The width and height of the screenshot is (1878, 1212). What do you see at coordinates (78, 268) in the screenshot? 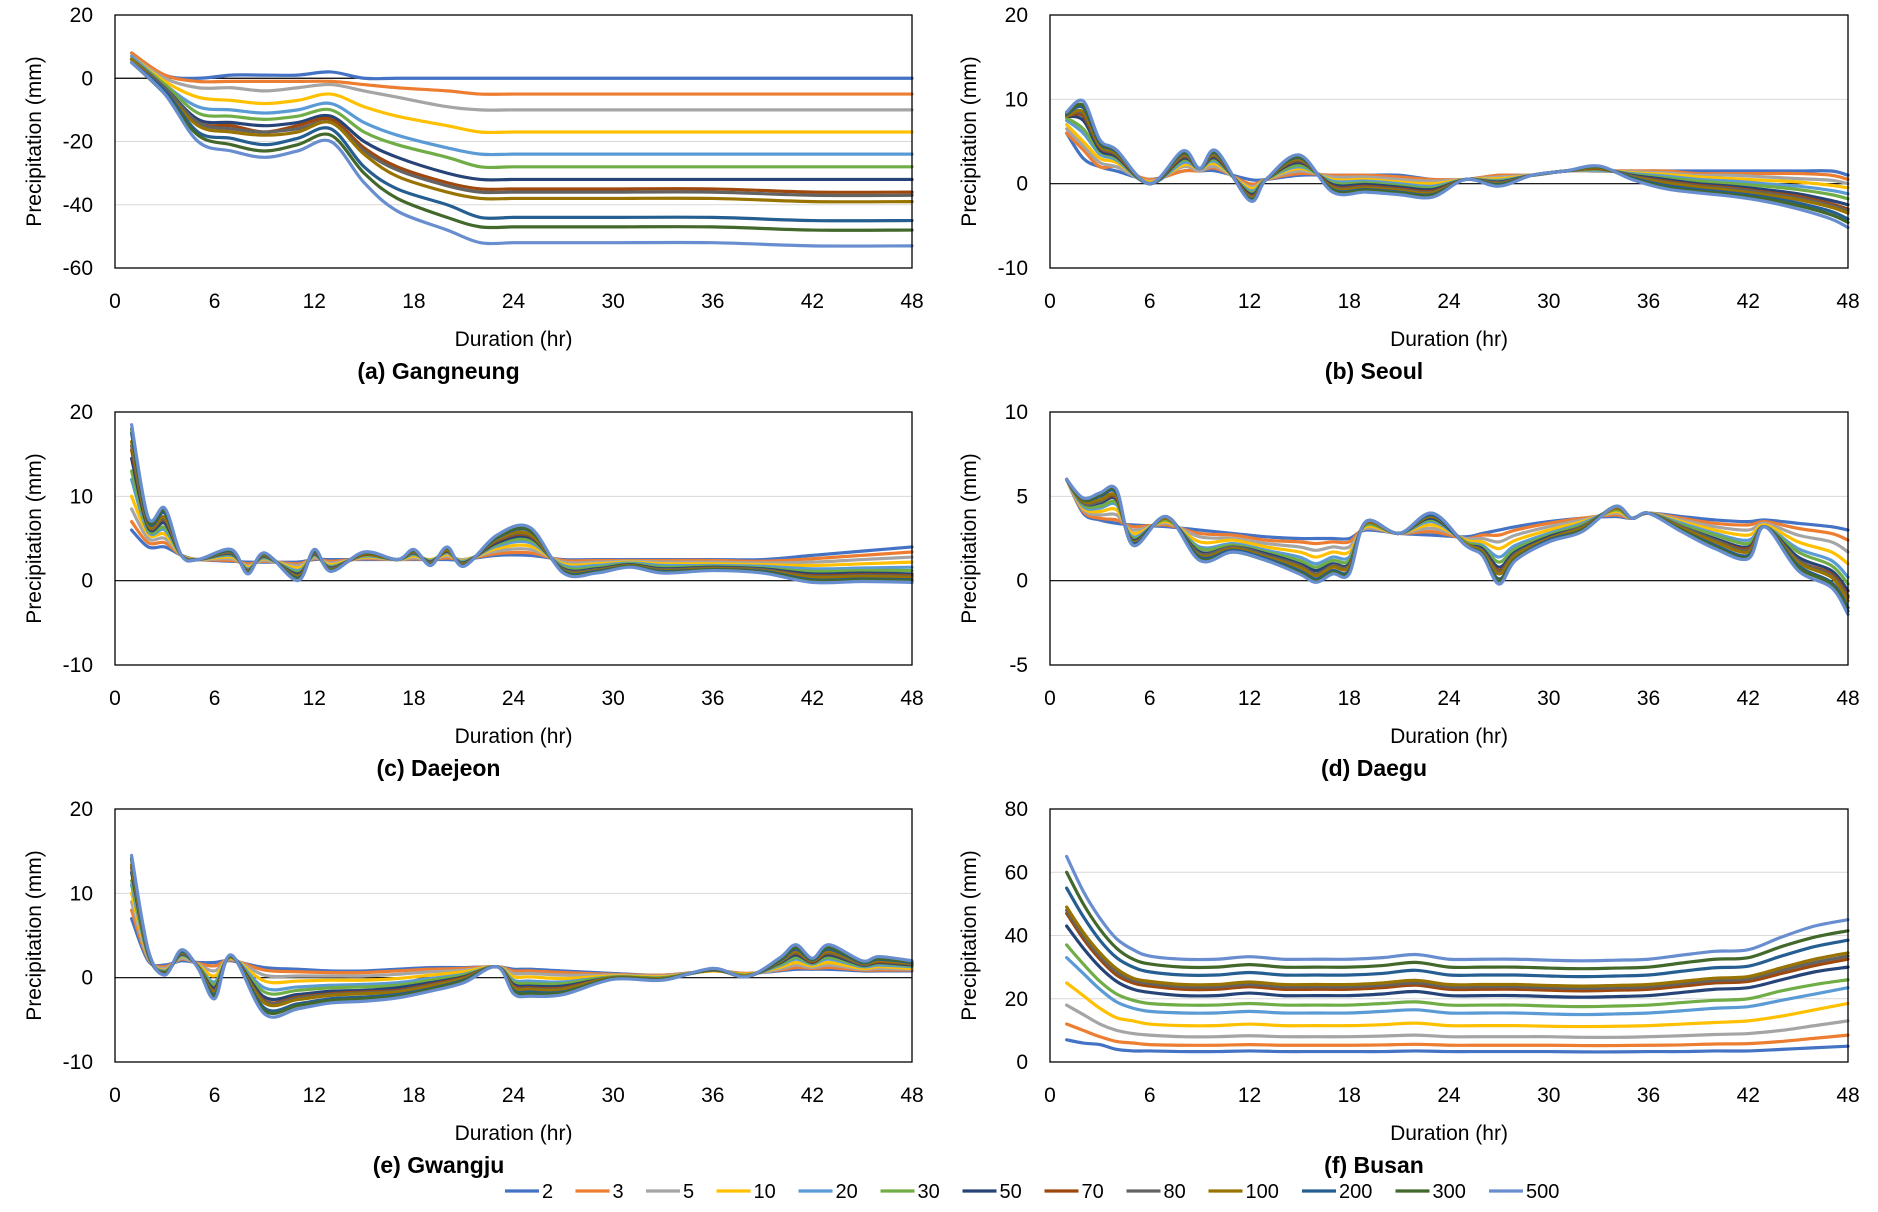
I see `y-tick-label: -60` at bounding box center [78, 268].